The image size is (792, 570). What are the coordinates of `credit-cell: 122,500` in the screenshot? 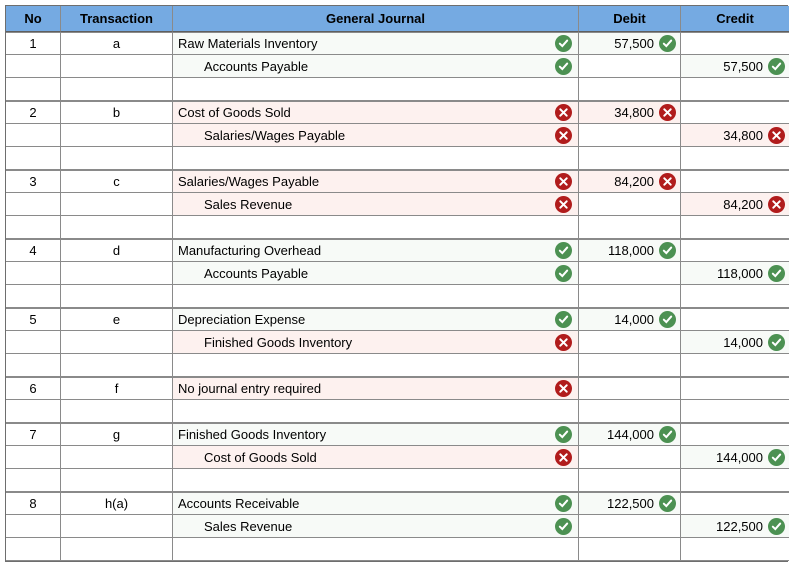 It's located at (735, 526).